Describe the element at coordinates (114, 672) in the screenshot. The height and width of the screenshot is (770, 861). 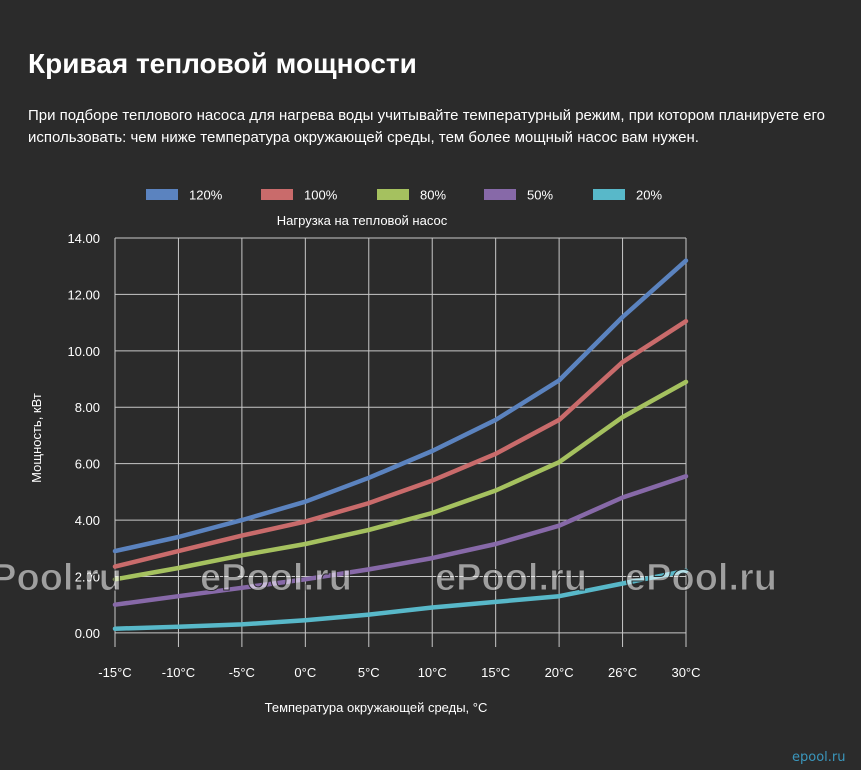
I see `x-tick-label: -15°C` at that location.